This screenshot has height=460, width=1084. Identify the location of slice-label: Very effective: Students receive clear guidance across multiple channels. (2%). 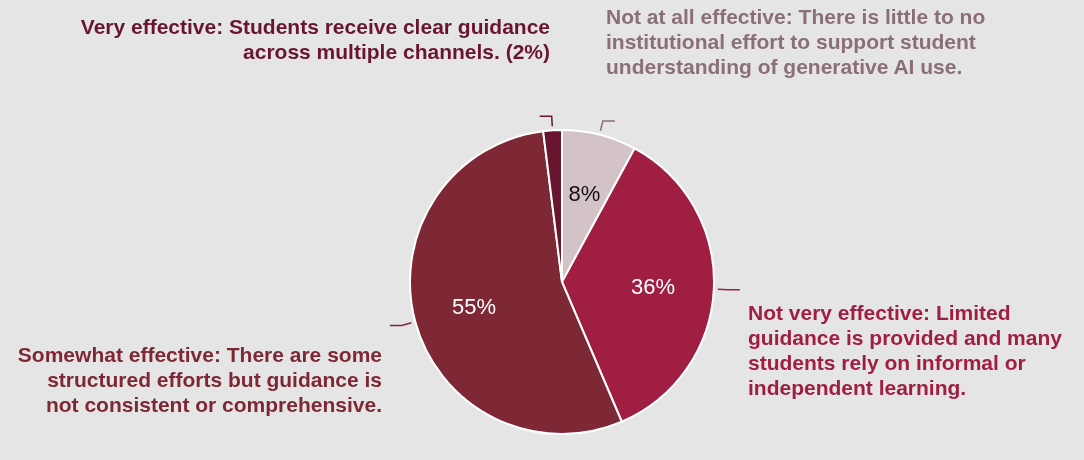
(315, 39).